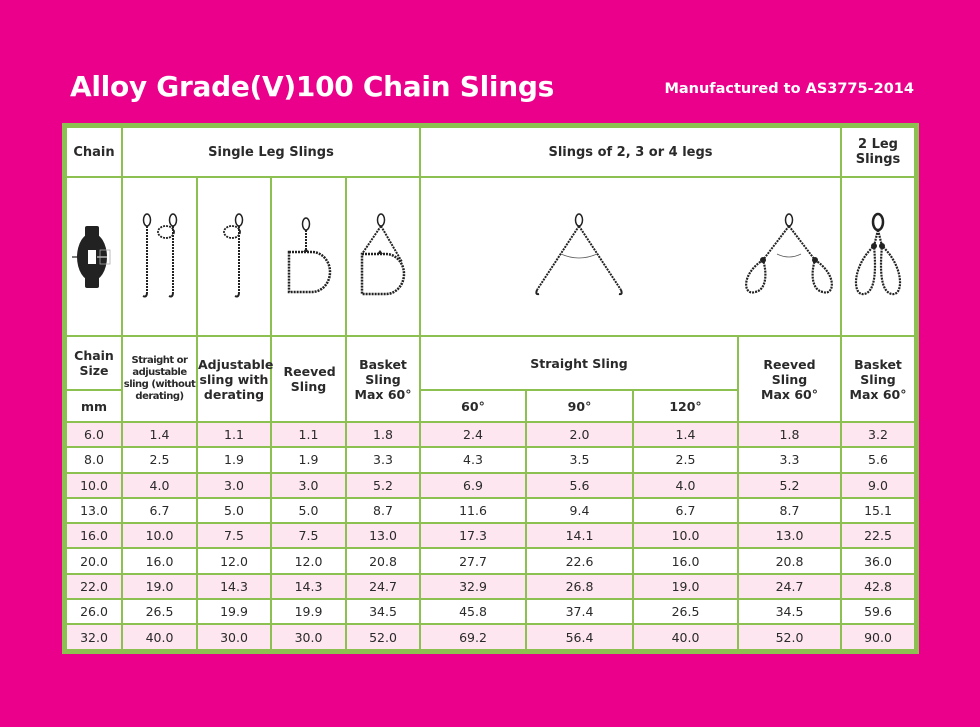 The image size is (980, 727). What do you see at coordinates (159, 586) in the screenshot?
I see `cell-straight: 19.0` at bounding box center [159, 586].